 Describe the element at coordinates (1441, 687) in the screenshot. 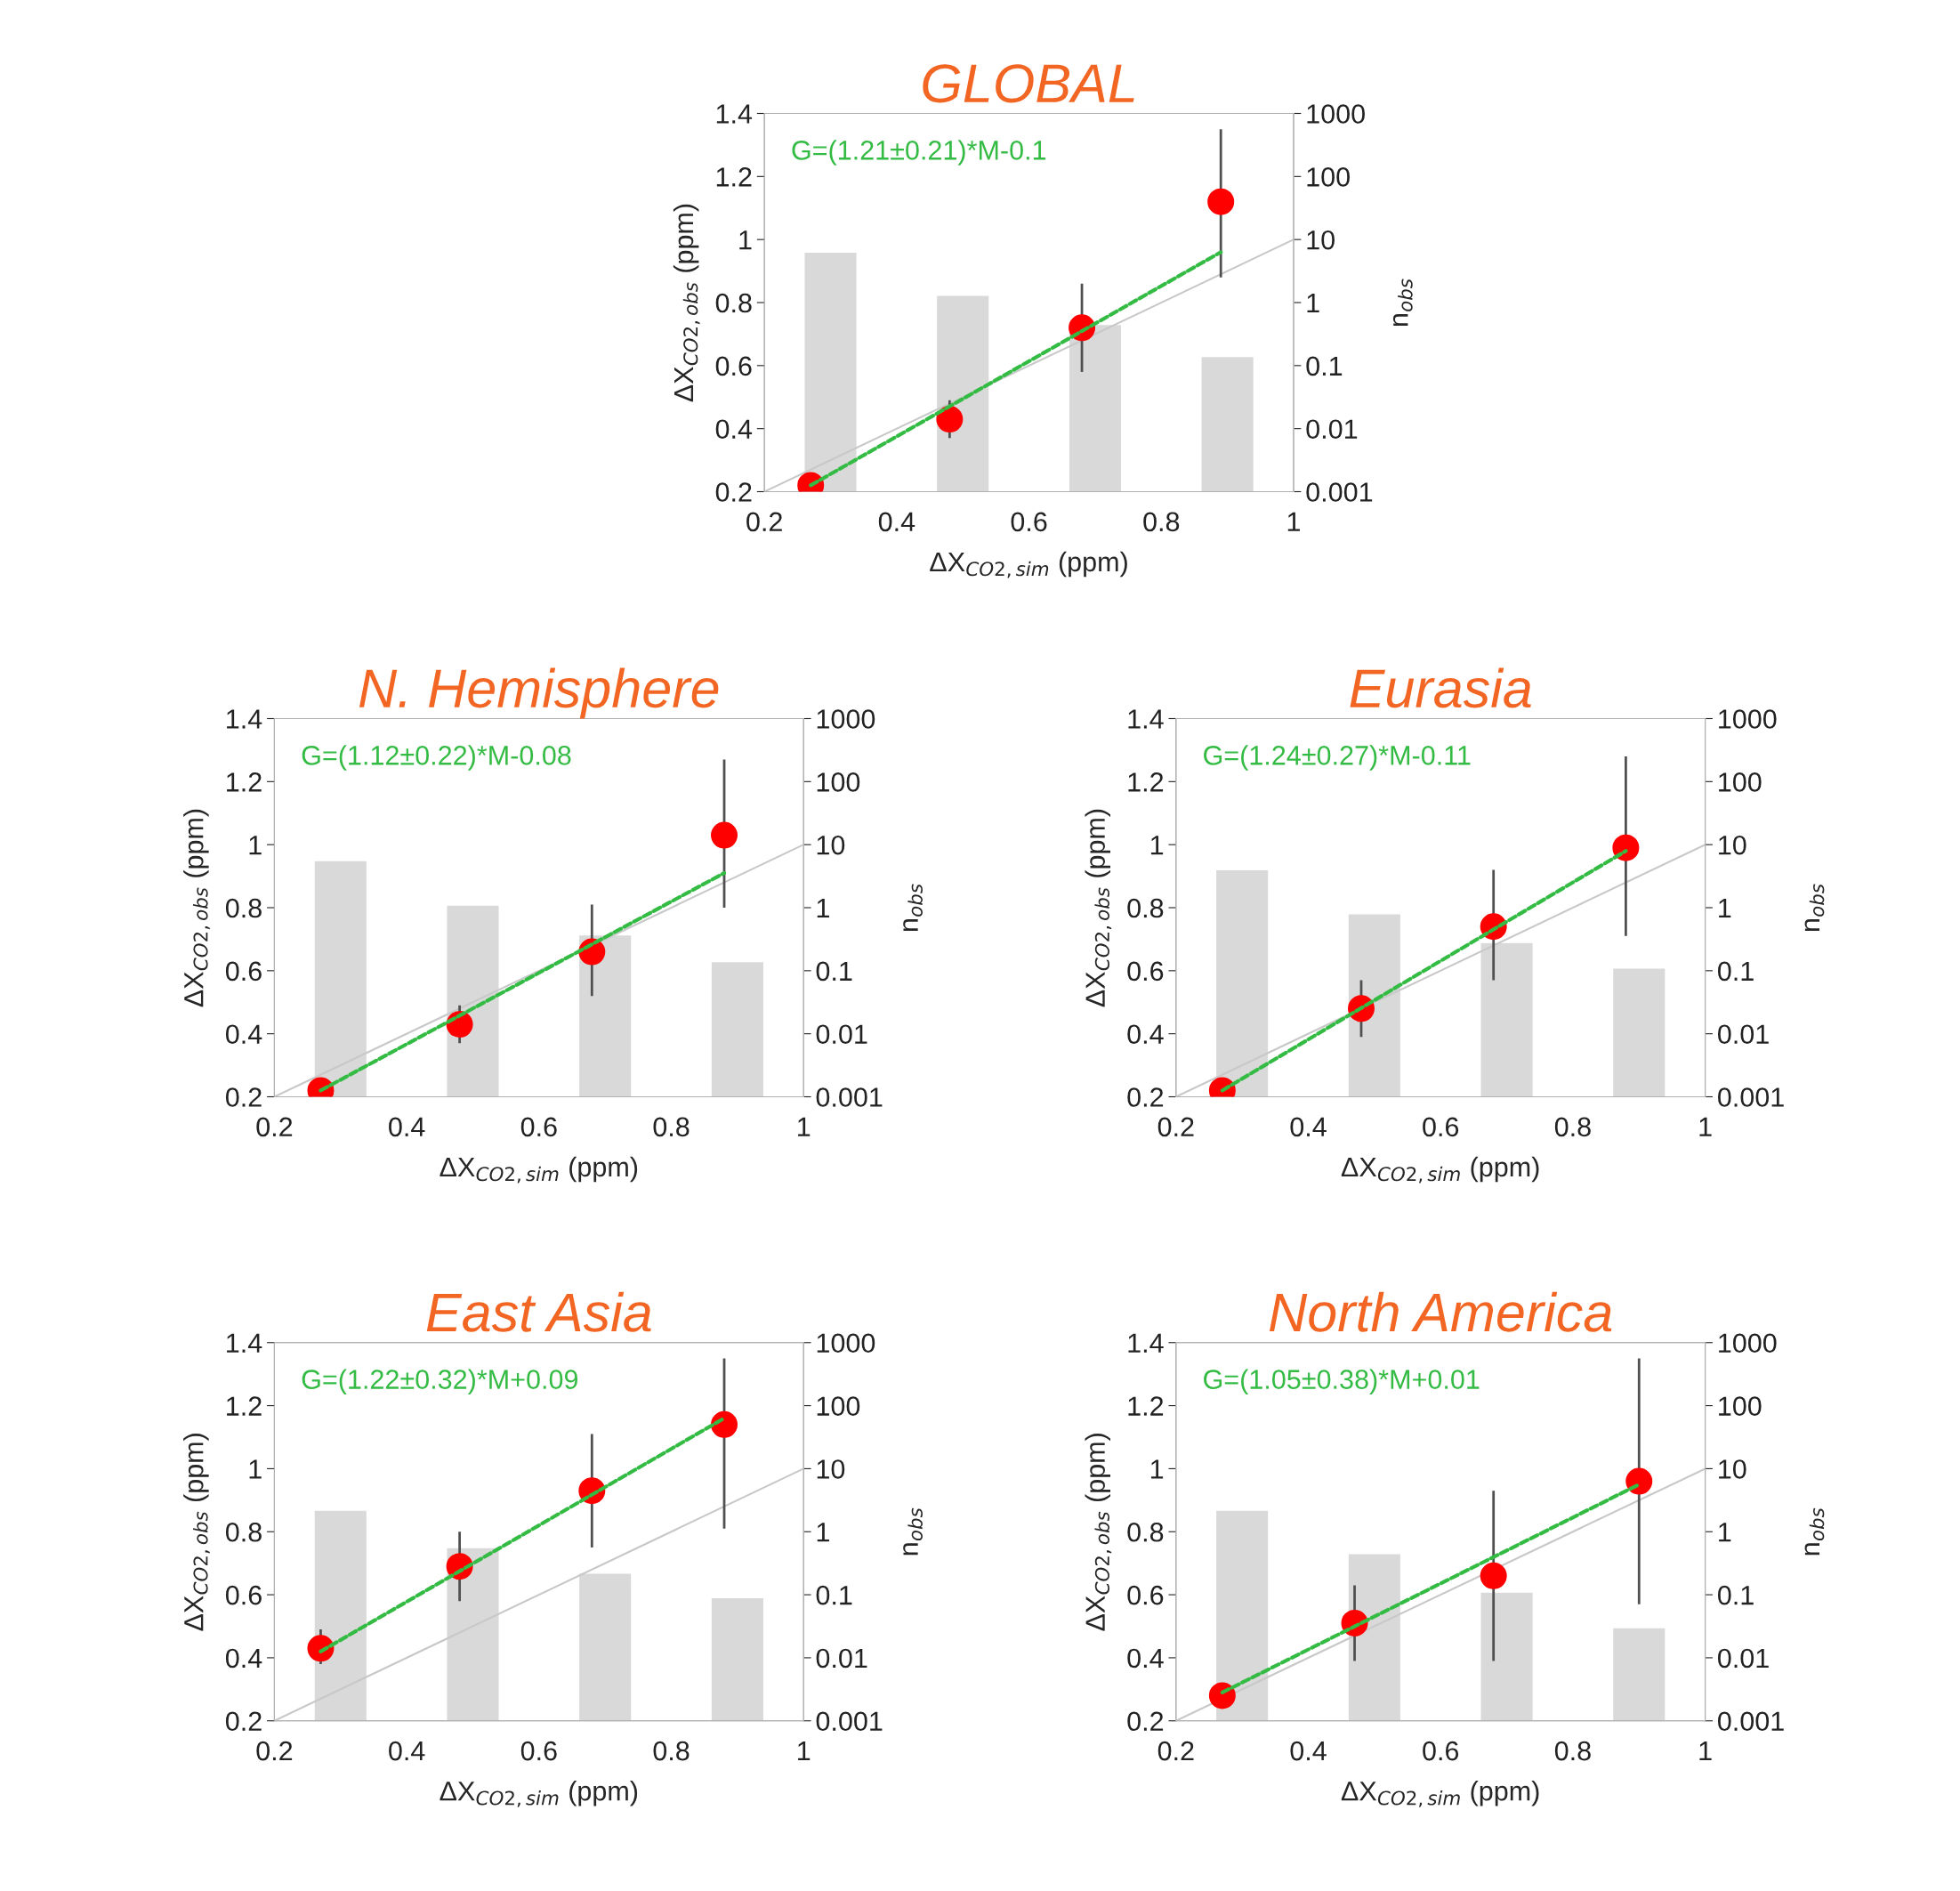

I see `chart-title: Eurasia` at that location.